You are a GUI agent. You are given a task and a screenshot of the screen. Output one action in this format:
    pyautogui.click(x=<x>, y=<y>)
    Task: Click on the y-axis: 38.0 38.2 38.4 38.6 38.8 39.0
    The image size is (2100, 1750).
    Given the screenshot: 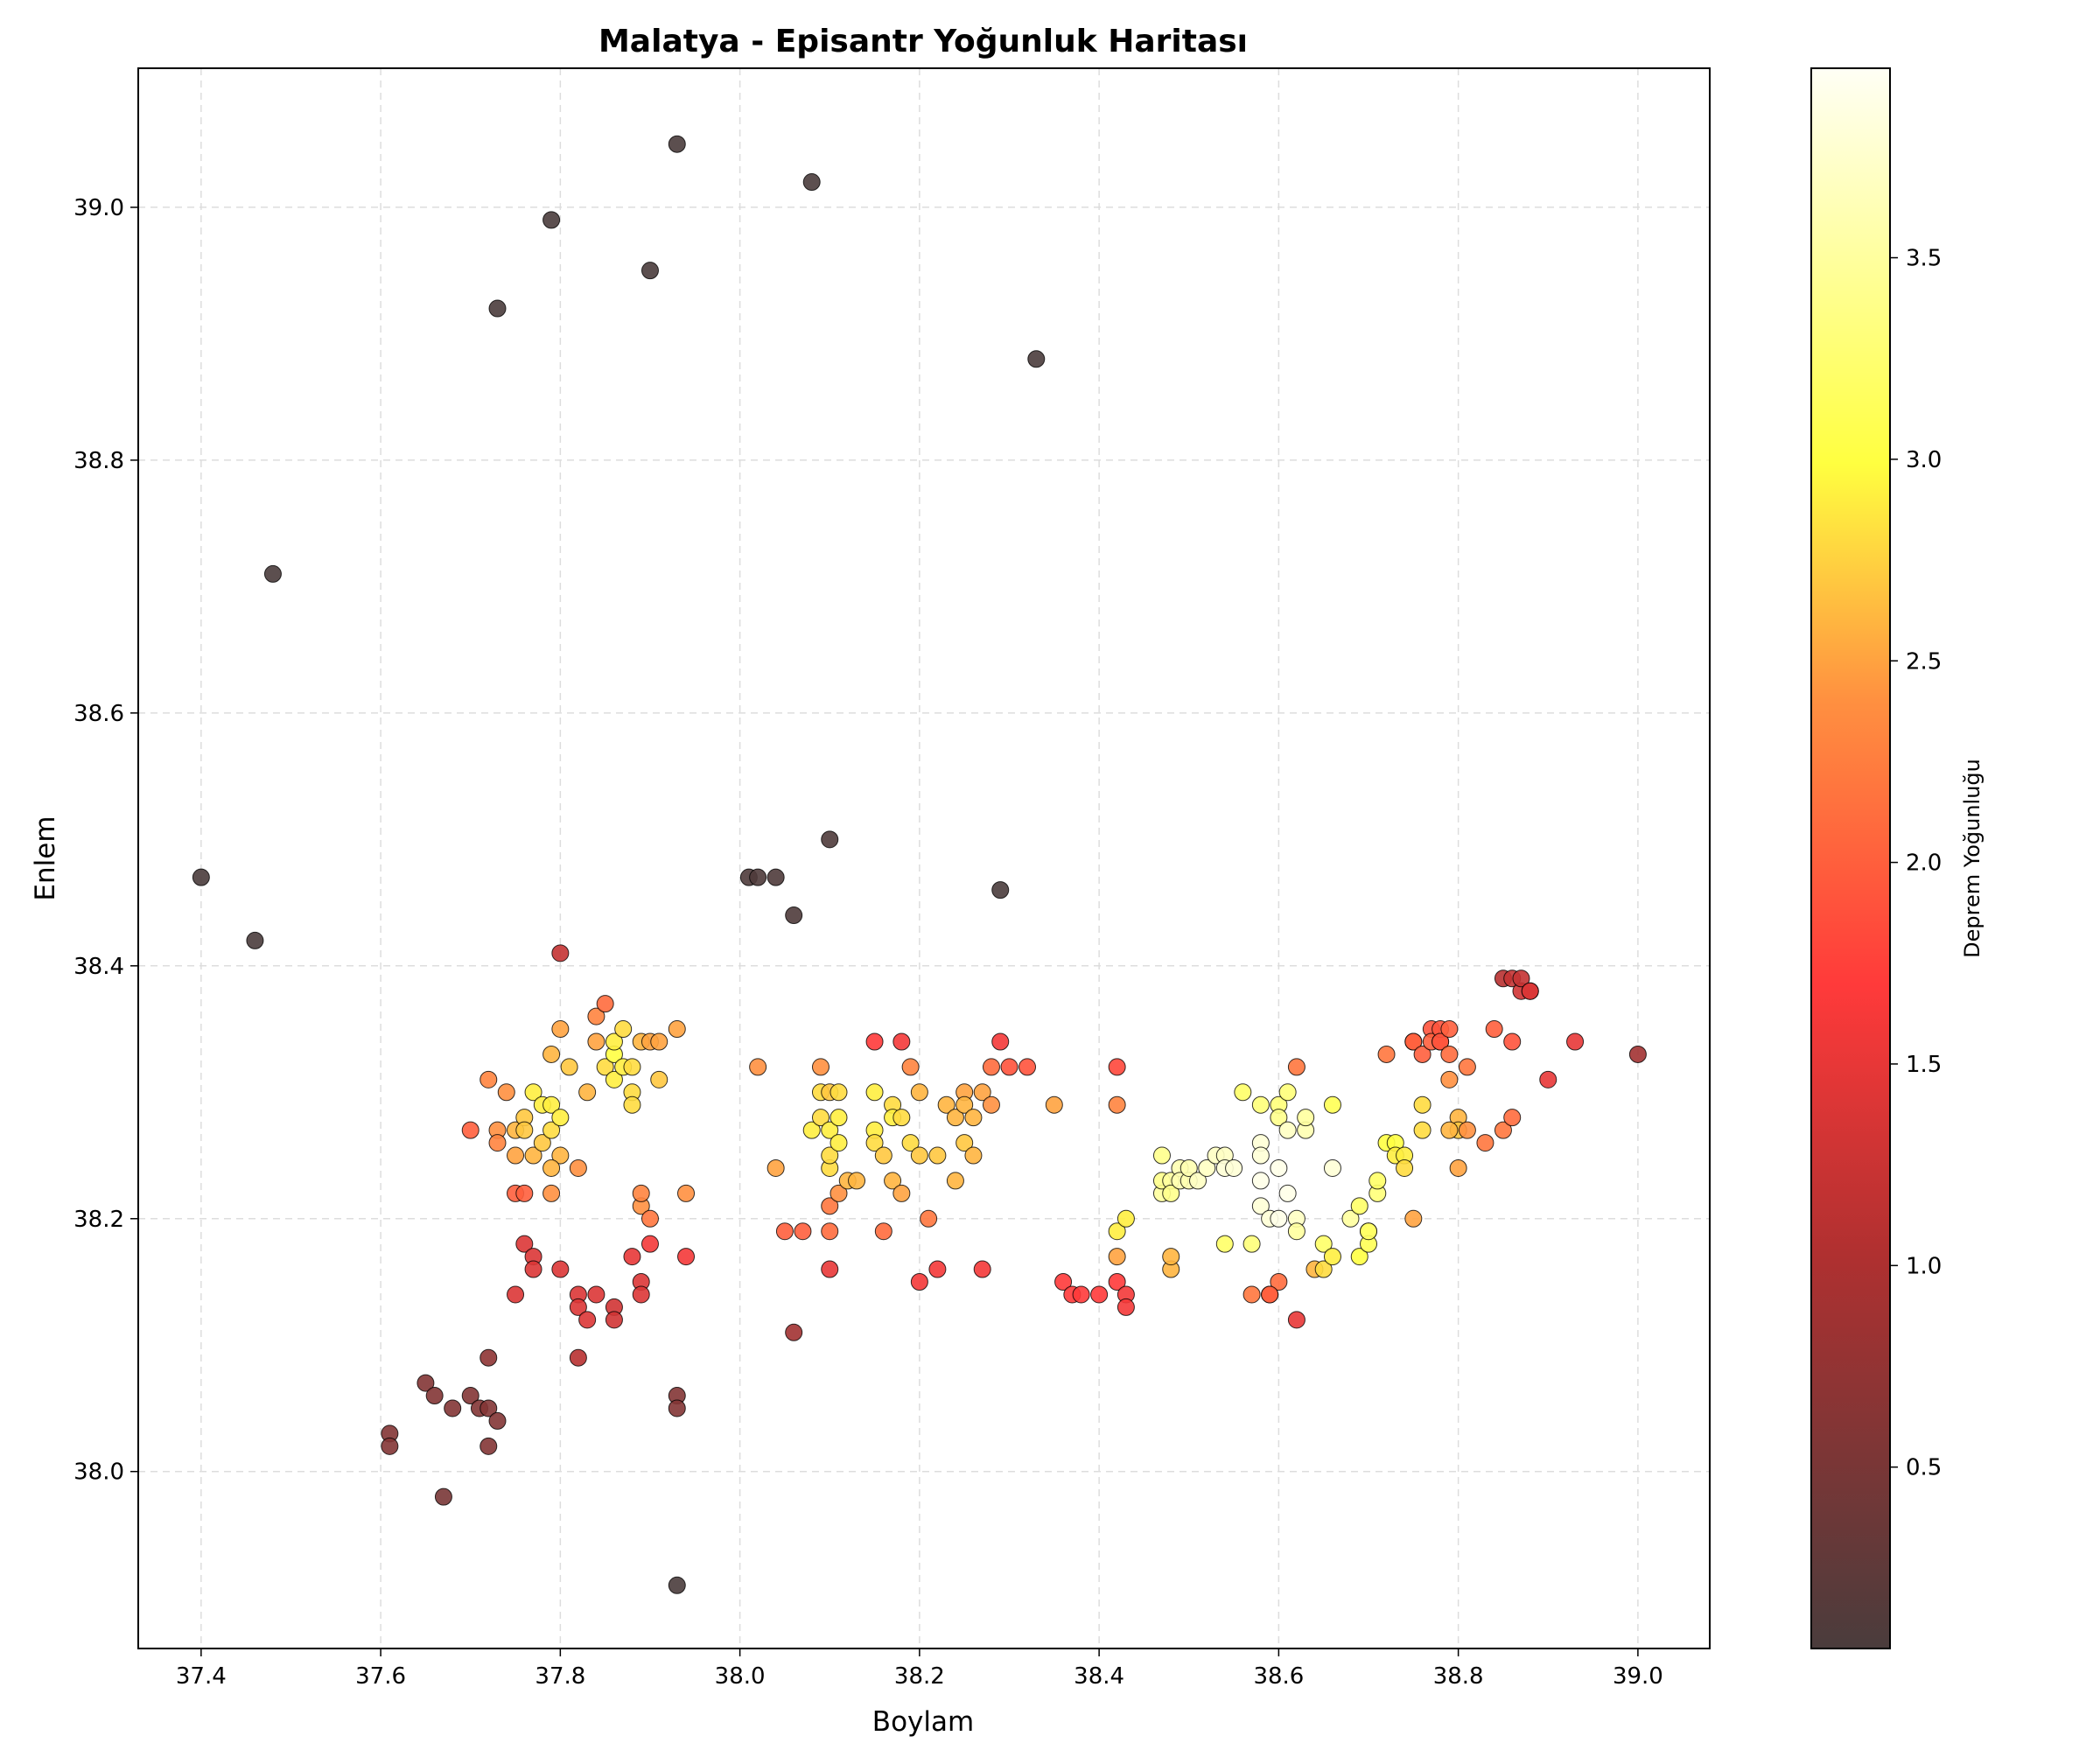 What is the action you would take?
    pyautogui.click(x=106, y=840)
    